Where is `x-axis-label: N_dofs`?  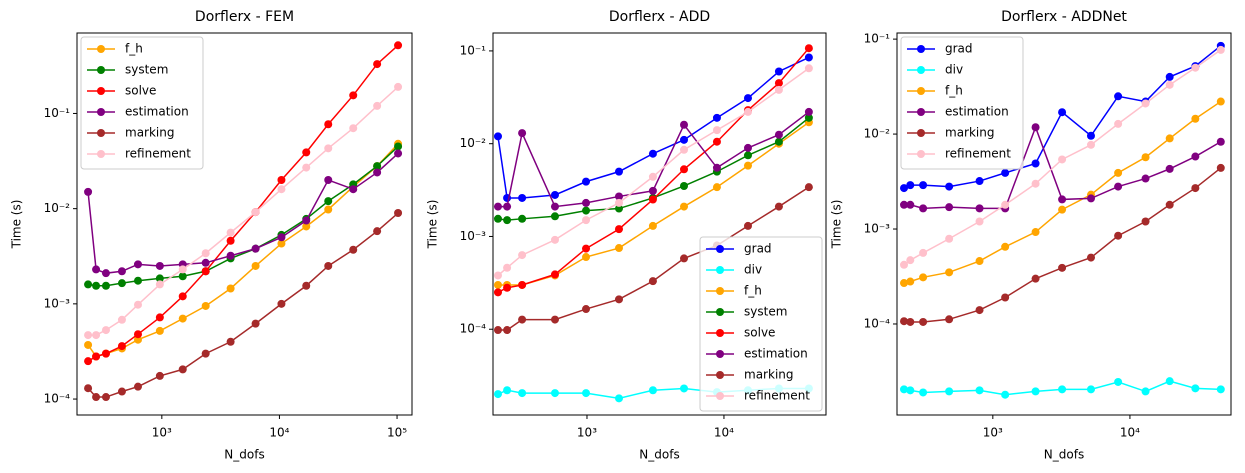 x-axis-label: N_dofs is located at coordinates (1064, 455).